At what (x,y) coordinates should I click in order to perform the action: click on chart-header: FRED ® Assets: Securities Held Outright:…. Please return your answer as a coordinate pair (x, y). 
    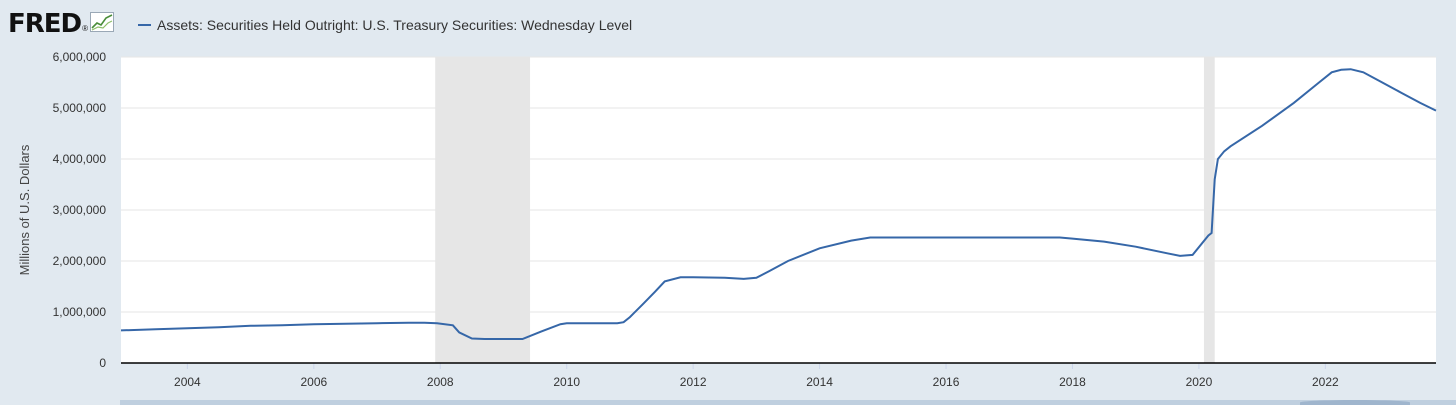
    Looking at the image, I should click on (728, 25).